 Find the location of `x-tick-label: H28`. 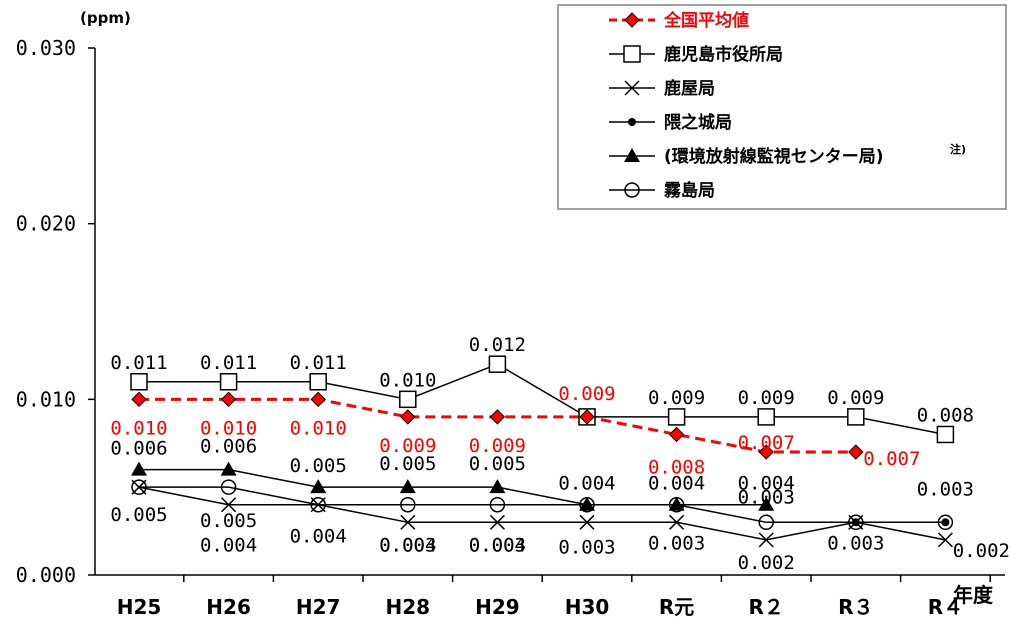

x-tick-label: H28 is located at coordinates (408, 607).